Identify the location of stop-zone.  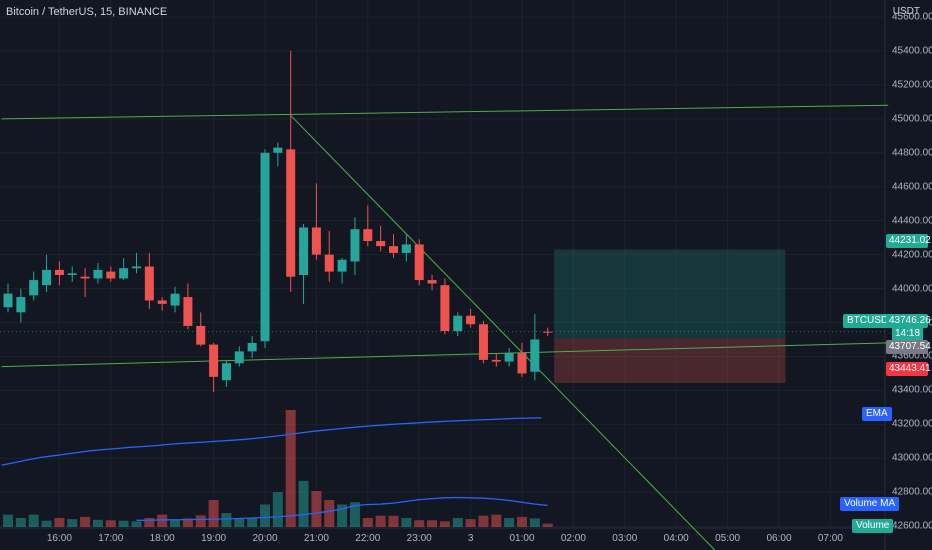
(670, 361).